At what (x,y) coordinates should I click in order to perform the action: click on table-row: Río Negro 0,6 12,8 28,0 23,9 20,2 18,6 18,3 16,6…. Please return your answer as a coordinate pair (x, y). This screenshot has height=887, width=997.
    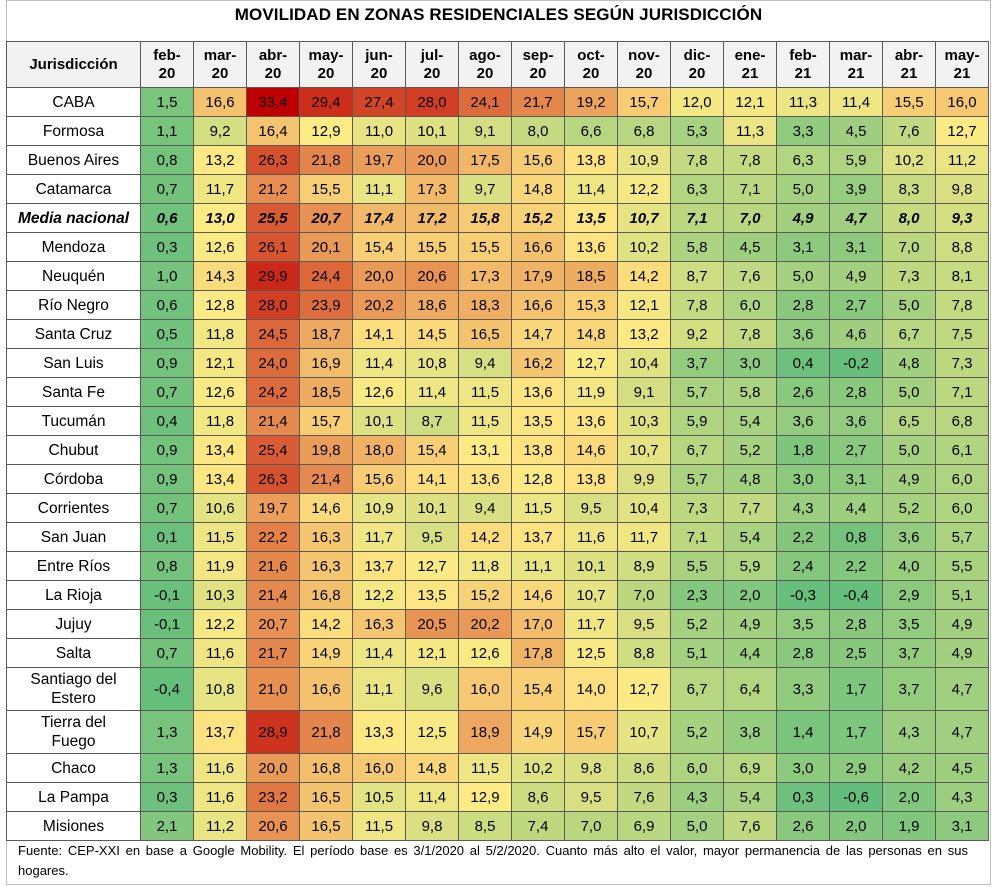
    Looking at the image, I should click on (497, 305).